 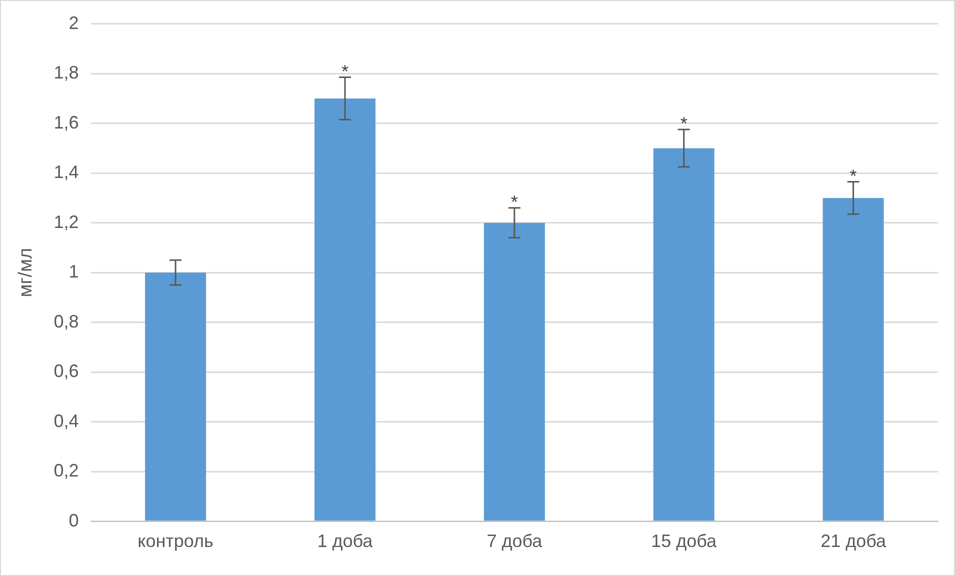 I want to click on y-tick-label: 0,6, so click(x=66, y=371).